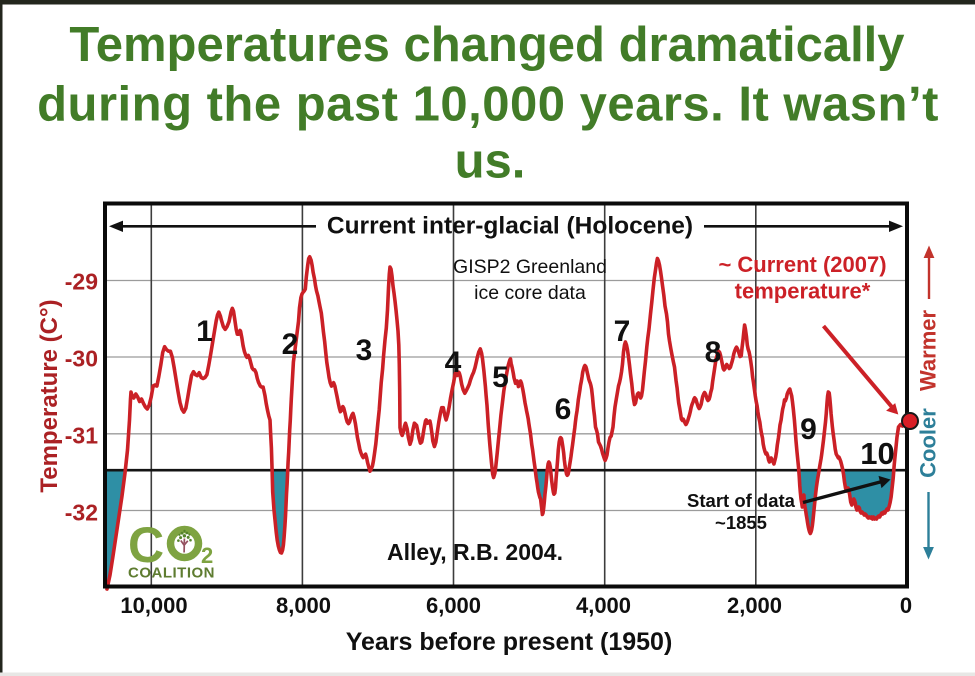 The width and height of the screenshot is (975, 676). Describe the element at coordinates (802, 264) in the screenshot. I see `svg-text: ~ Current (2007)` at that location.